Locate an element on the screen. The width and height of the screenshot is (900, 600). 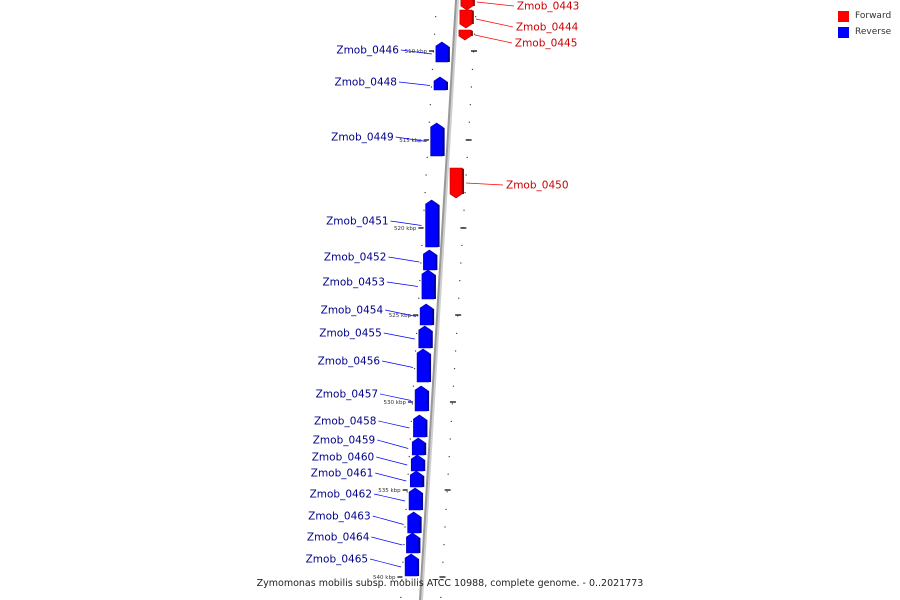
gene-features is located at coordinates (439, 288).